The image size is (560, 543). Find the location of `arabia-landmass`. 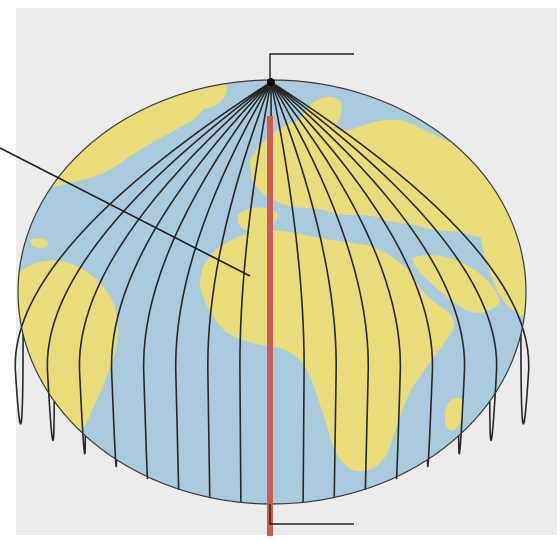

arabia-landmass is located at coordinates (456, 284).